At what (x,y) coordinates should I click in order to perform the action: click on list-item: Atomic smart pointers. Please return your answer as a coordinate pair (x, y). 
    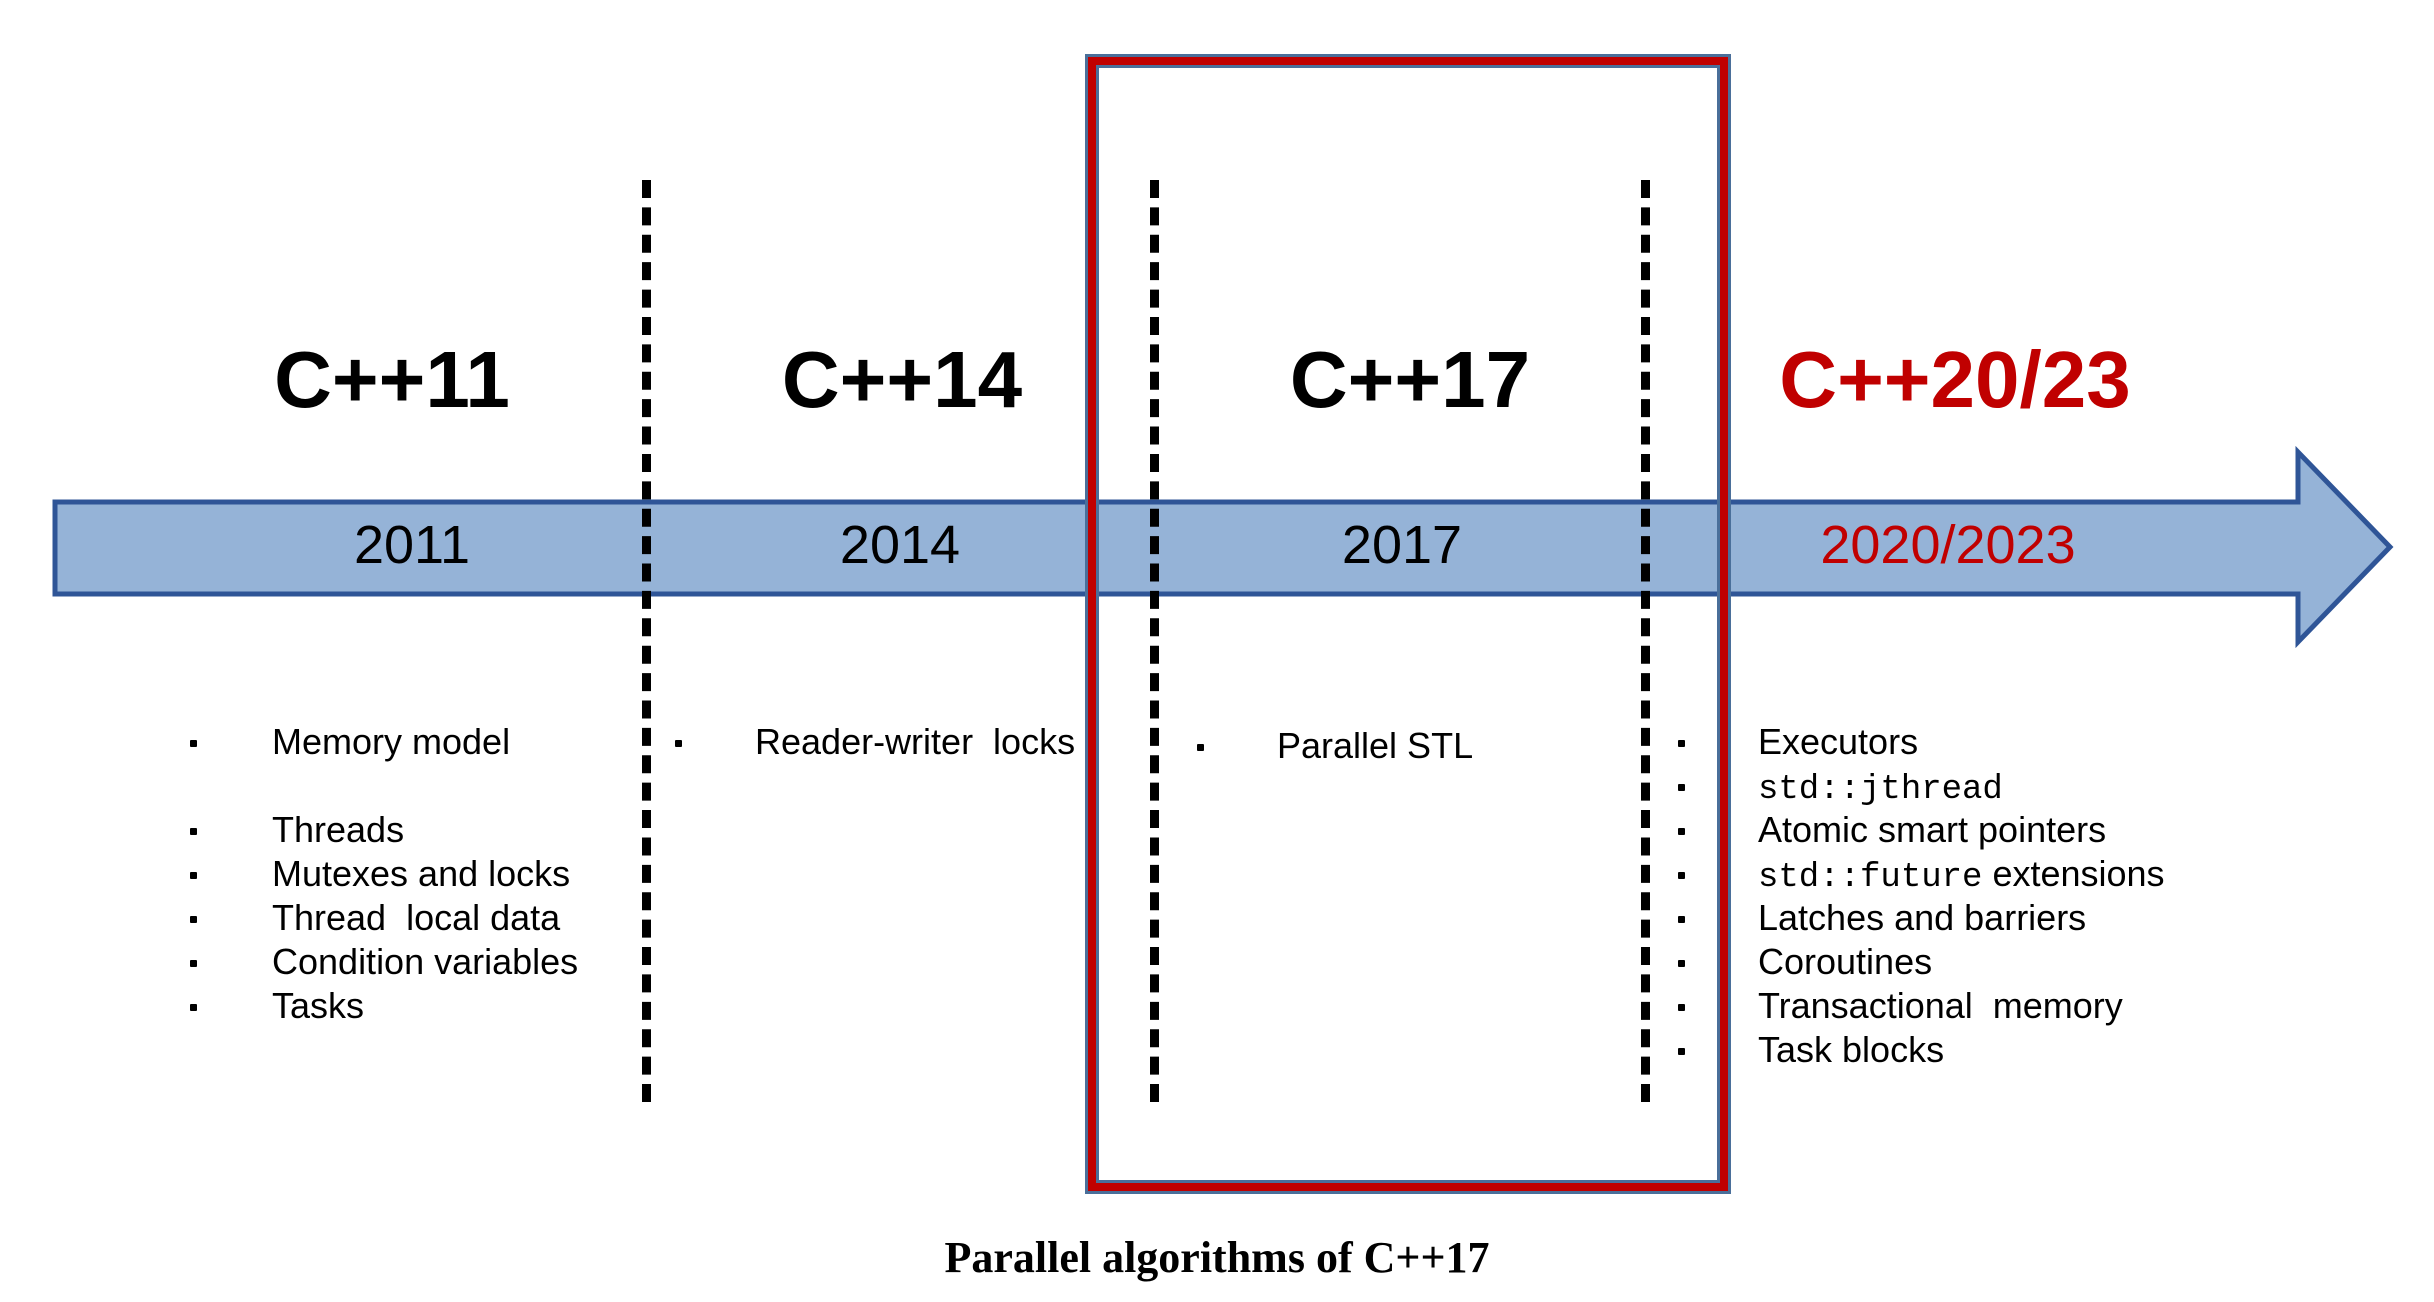
    Looking at the image, I should click on (1921, 830).